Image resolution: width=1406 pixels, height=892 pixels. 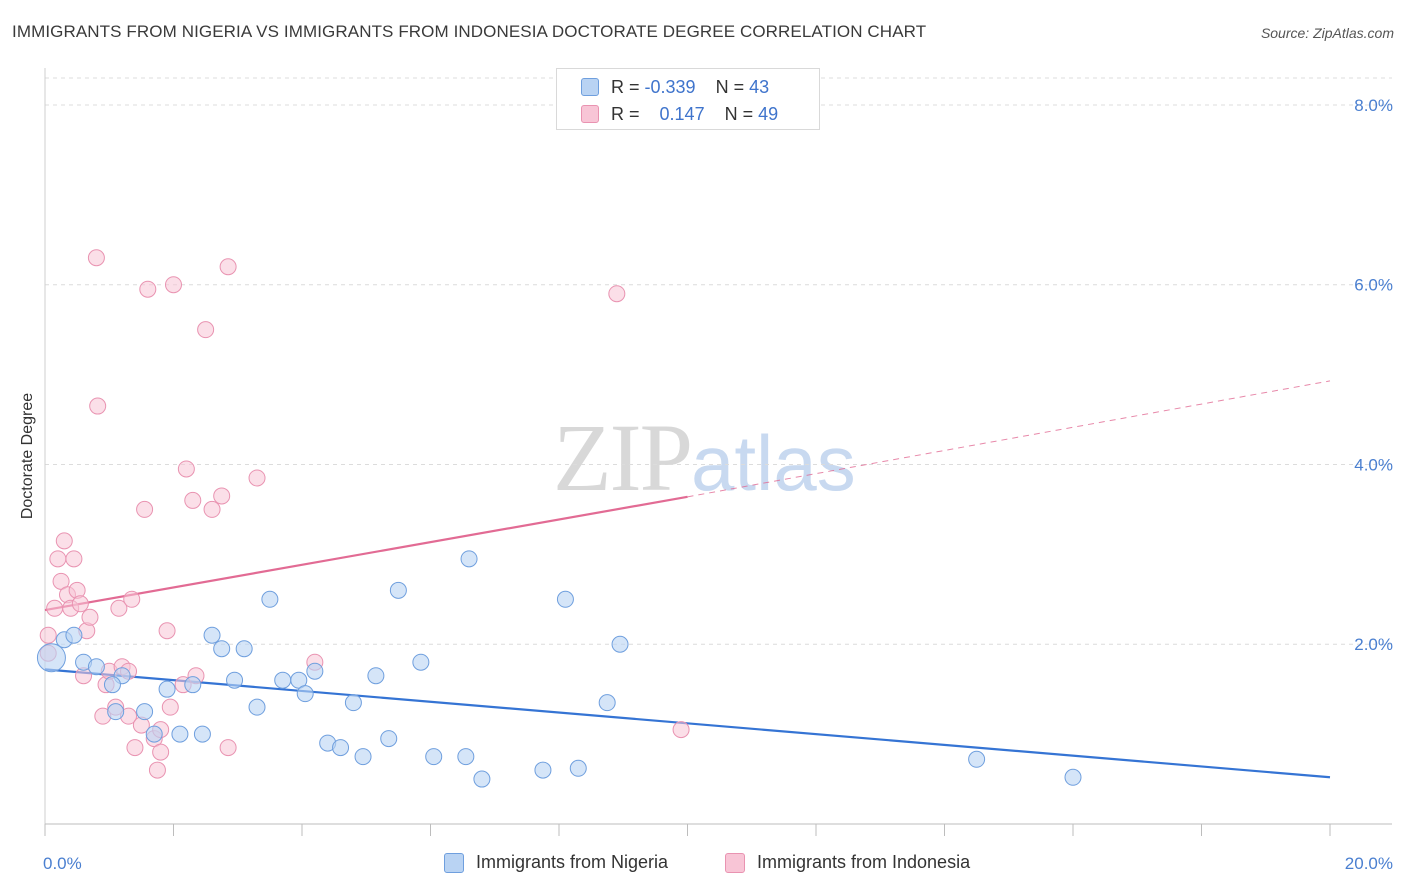 I want to click on y-tick-label: 2.0%, so click(x=1373, y=644).